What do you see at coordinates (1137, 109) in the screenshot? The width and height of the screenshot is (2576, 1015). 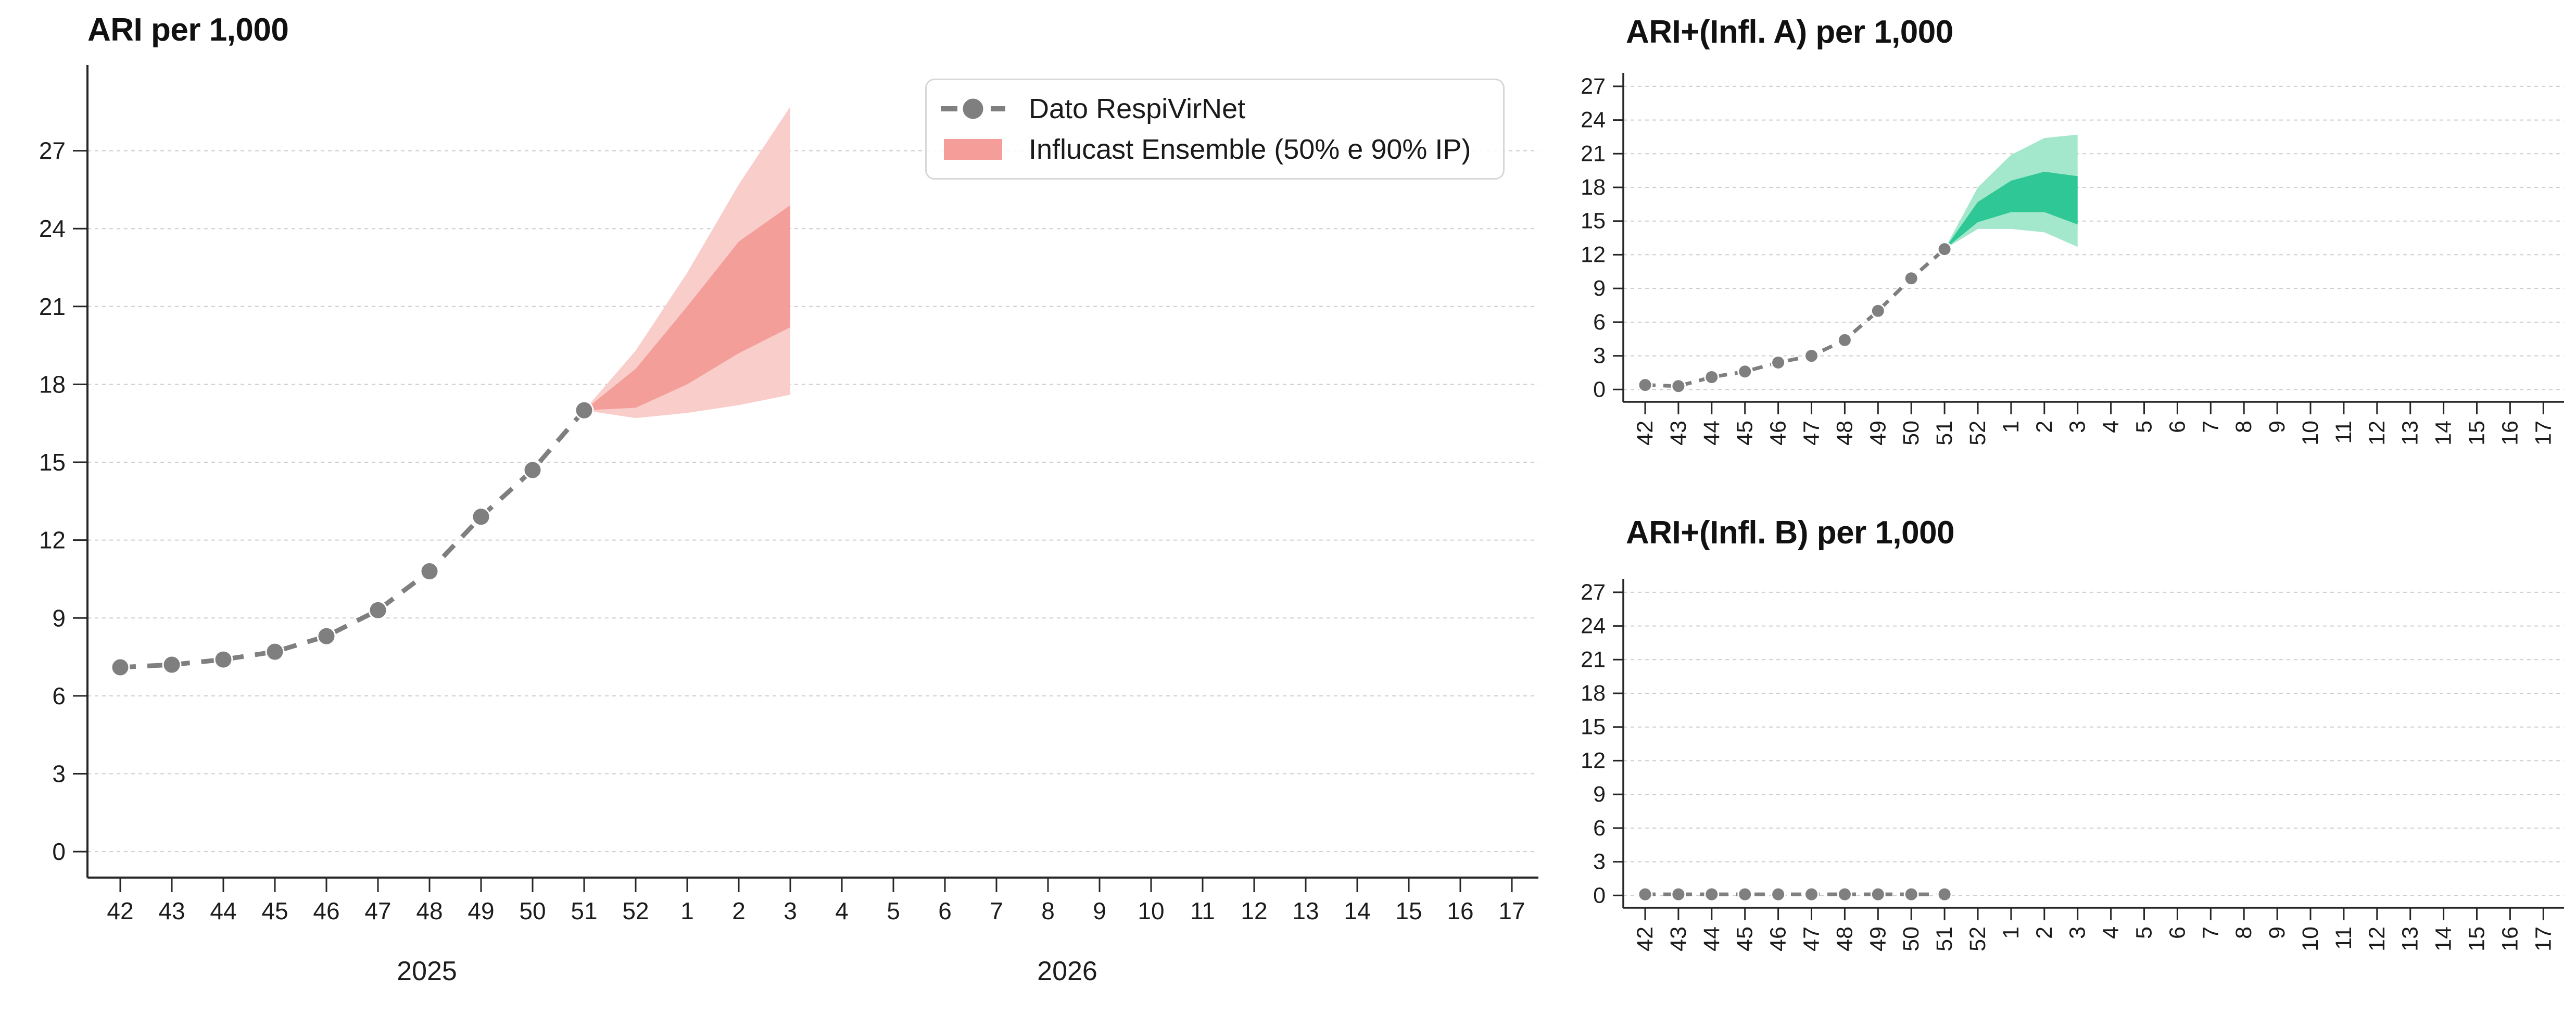 I see `legend-label-observed: Dato RespiVirNet` at bounding box center [1137, 109].